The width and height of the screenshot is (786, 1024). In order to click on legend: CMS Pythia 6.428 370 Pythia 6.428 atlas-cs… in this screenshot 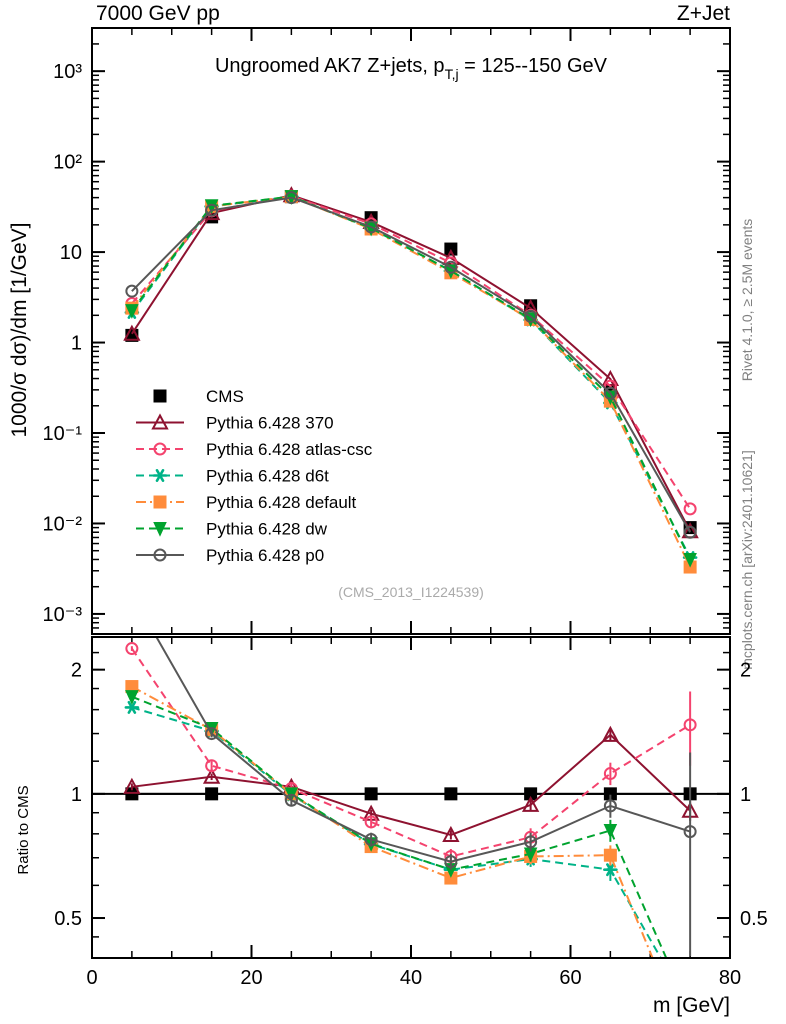, I will do `click(254, 476)`.